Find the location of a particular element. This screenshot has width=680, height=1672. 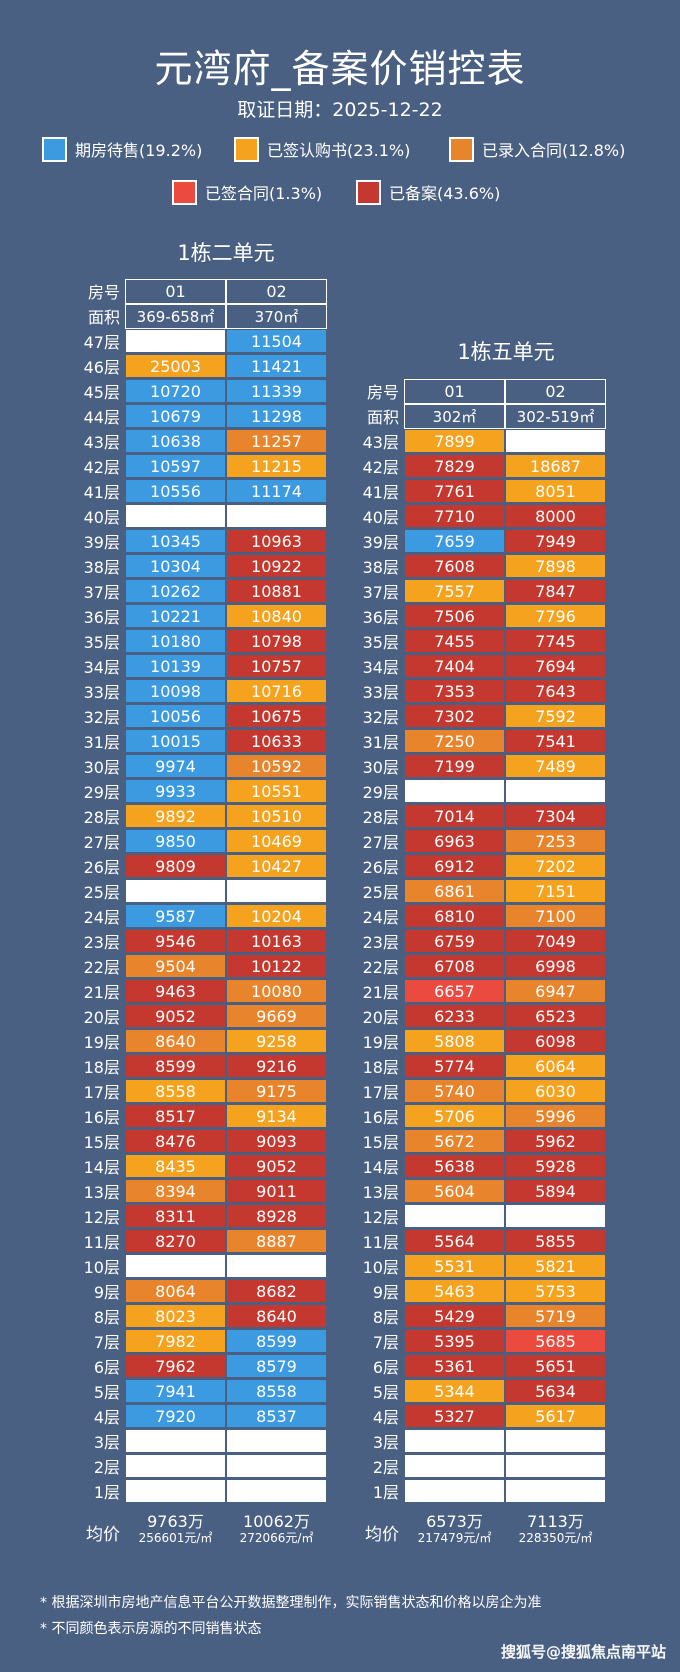

unit-price-cell: 6064 is located at coordinates (555, 1066).